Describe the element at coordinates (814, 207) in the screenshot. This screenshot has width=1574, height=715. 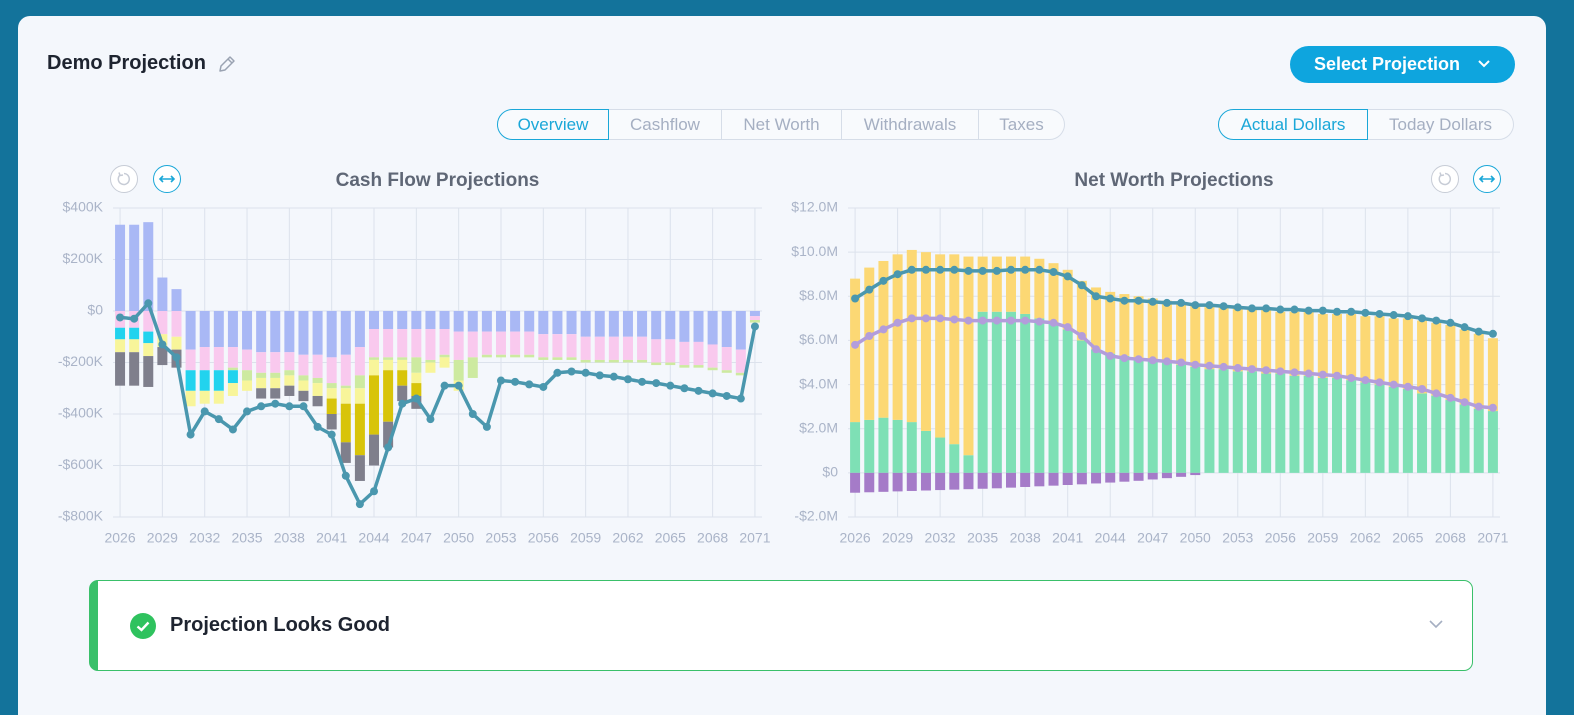
I see `y-tick-label: $12.0M` at that location.